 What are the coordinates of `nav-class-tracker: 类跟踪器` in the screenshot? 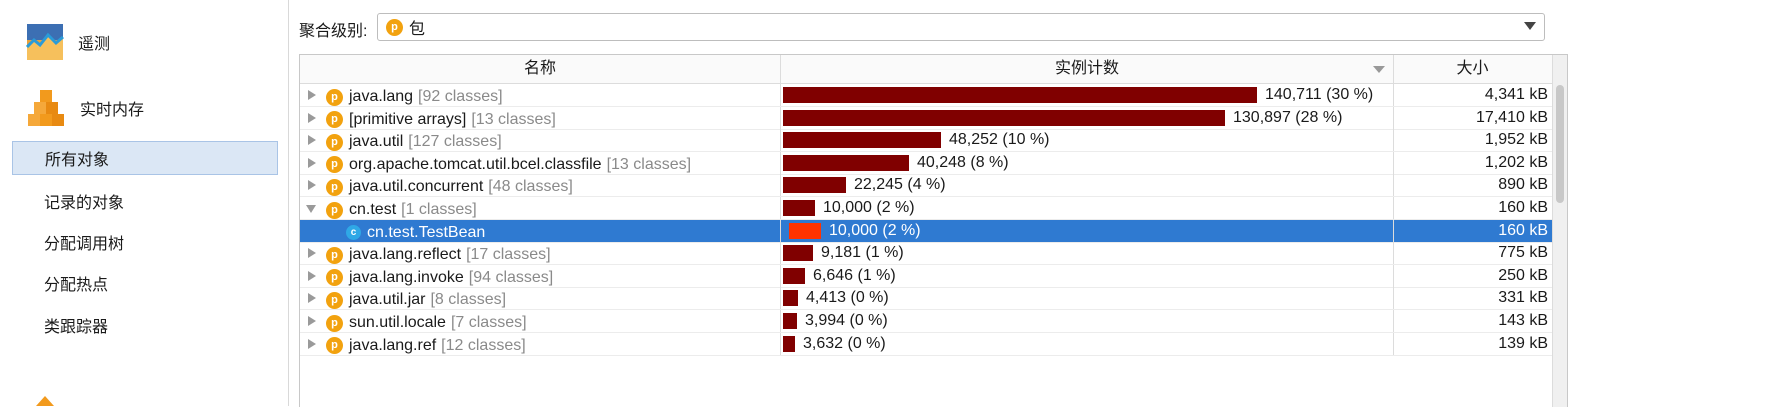 It's located at (76, 327).